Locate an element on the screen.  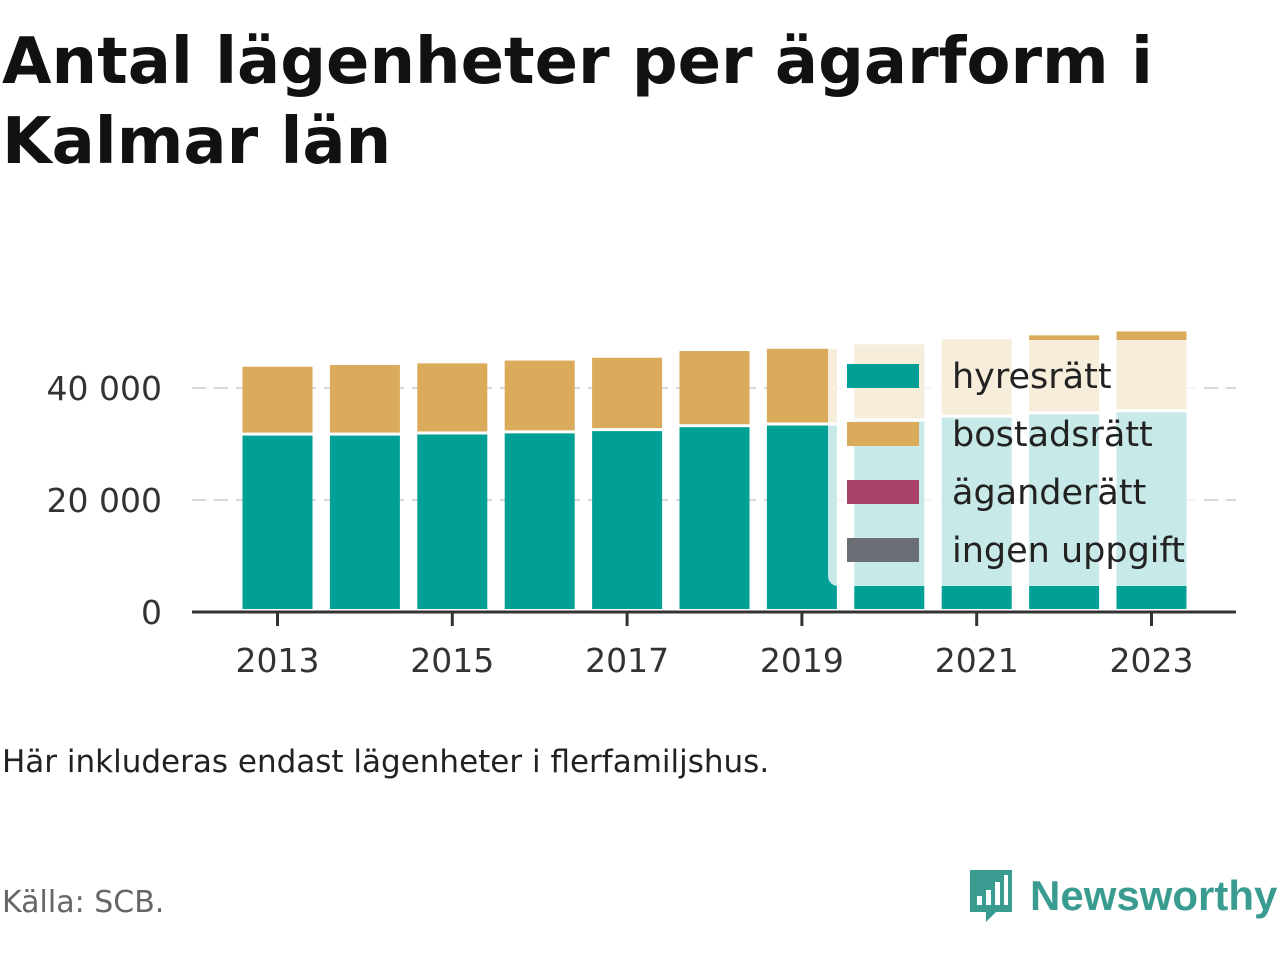
y-tick-label: 40 000 is located at coordinates (104, 388).